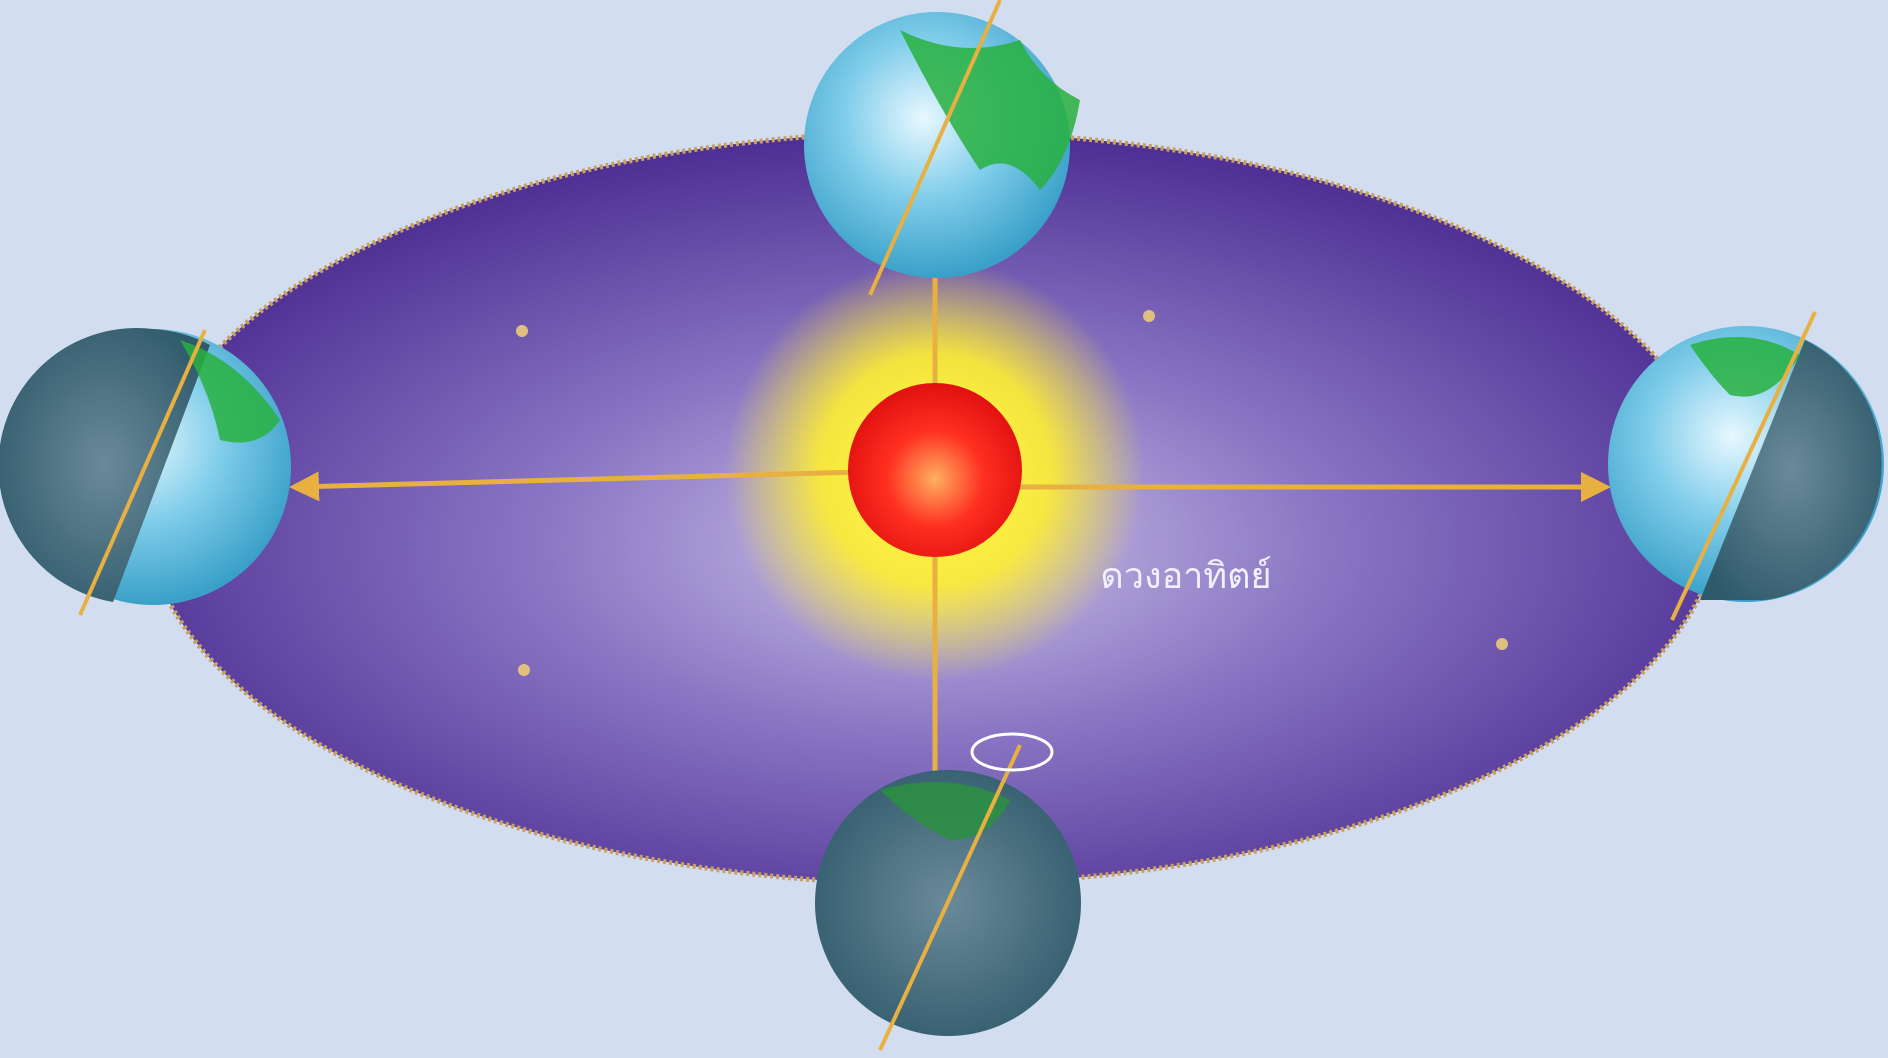  What do you see at coordinates (1012, 752) in the screenshot?
I see `rotation-indicator` at bounding box center [1012, 752].